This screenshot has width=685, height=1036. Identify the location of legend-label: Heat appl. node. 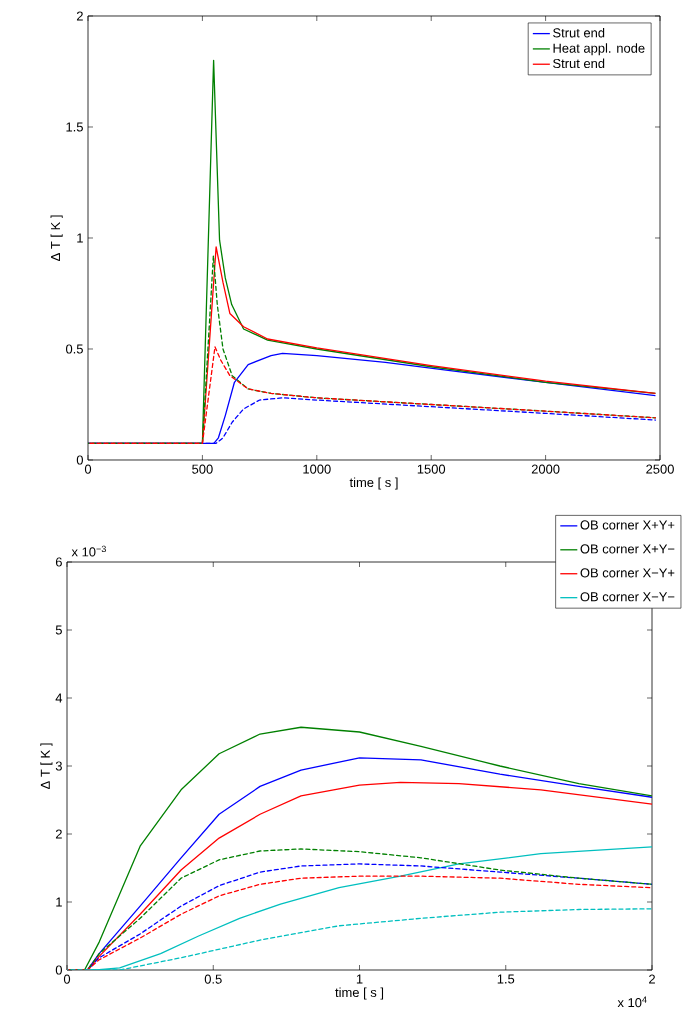
(599, 49).